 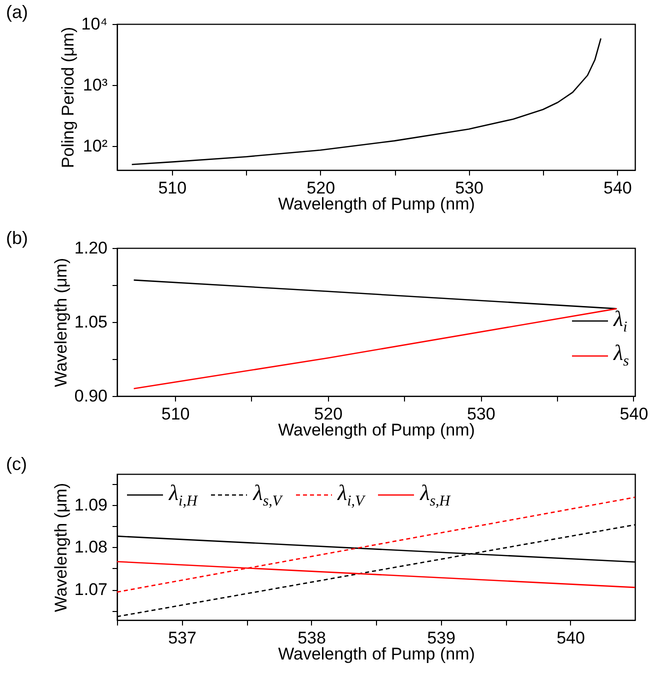 I want to click on legend-label: λ$_{s,V}$, so click(x=267, y=495).